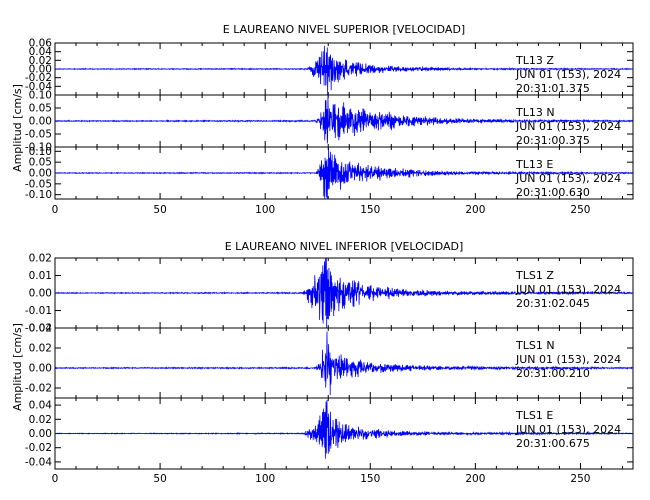 This screenshot has height=500, width=650. I want to click on trace-station-component: TLS1 Z, so click(534, 275).